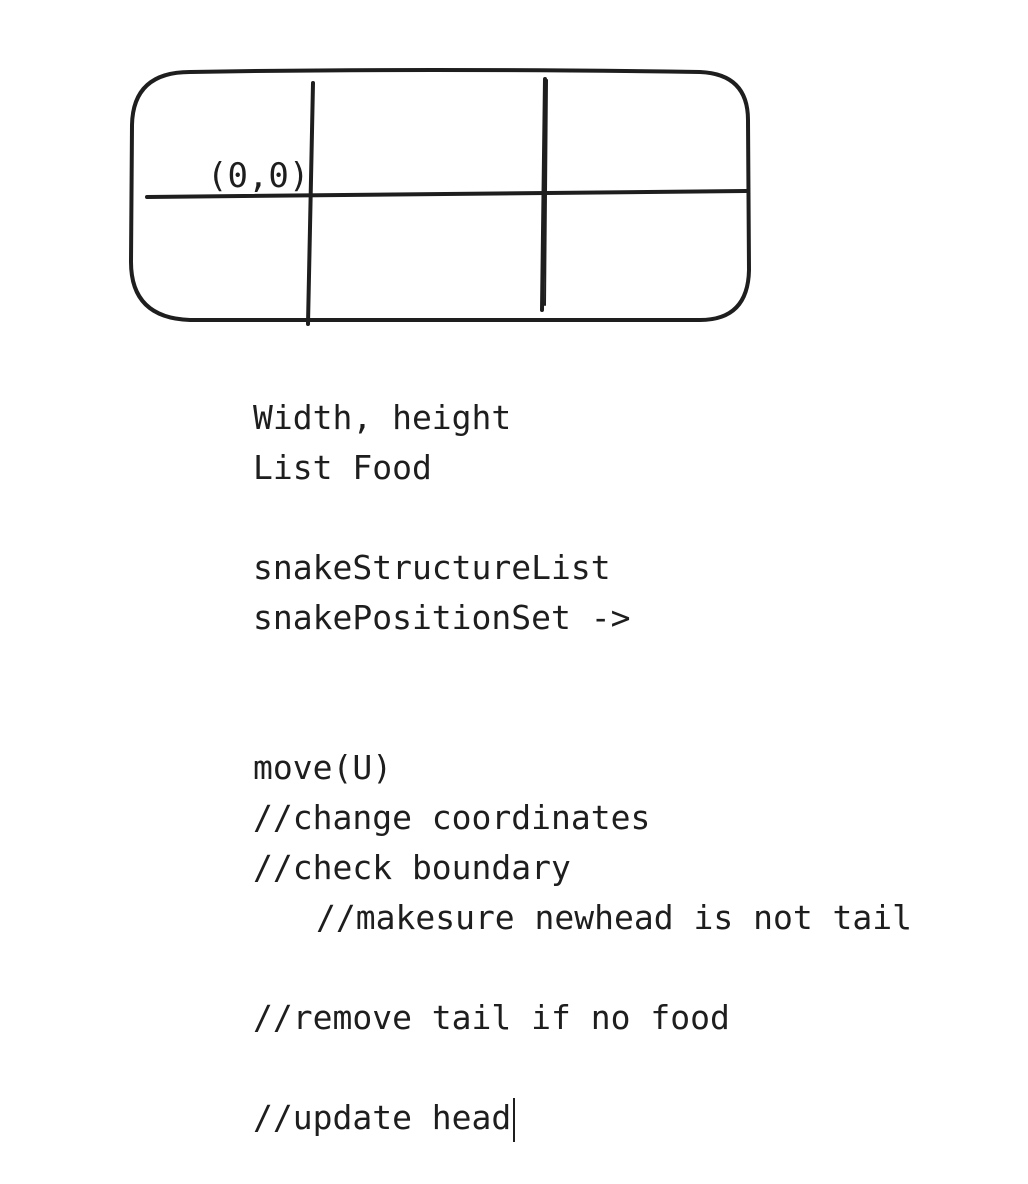 This screenshot has height=1184, width=1028. Describe the element at coordinates (432, 567) in the screenshot. I see `note-line: snakeStructureList` at that location.